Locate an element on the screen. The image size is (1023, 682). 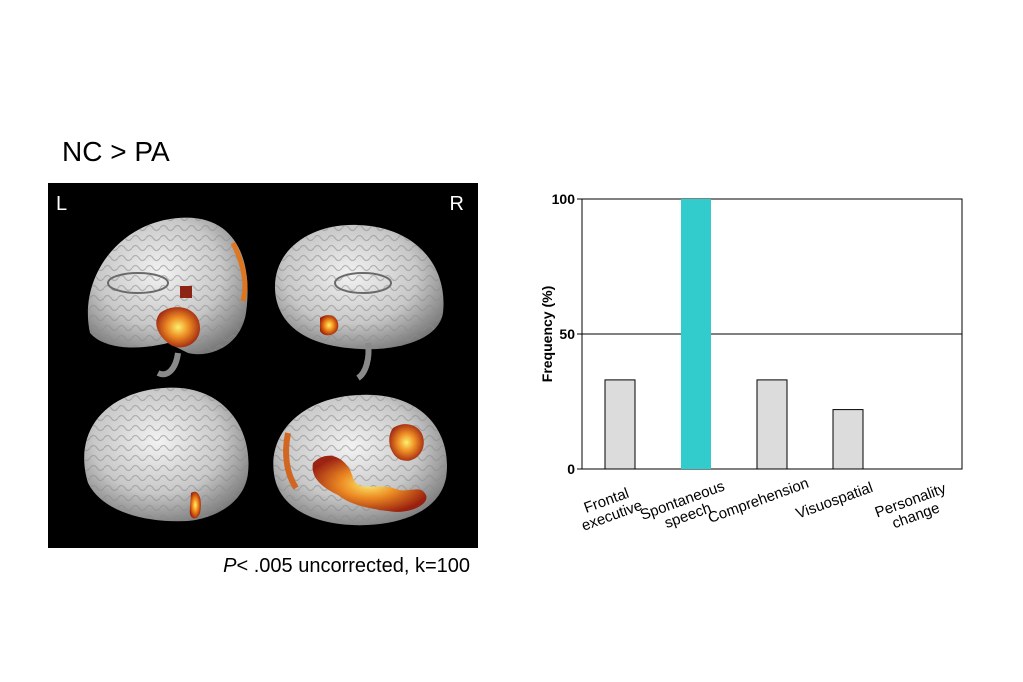
y-axis-label: Frequency (%) is located at coordinates (547, 334).